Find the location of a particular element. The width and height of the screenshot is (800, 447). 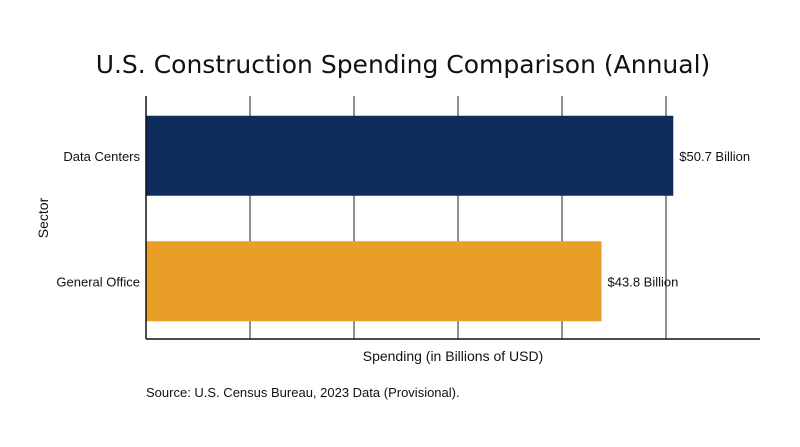

category-tick-general-office: General Office is located at coordinates (98, 281).